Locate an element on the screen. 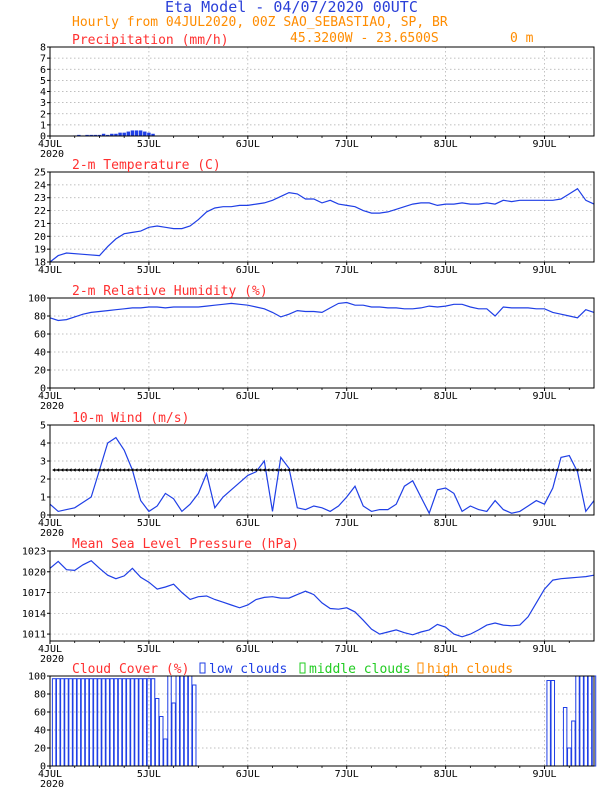 The width and height of the screenshot is (612, 792). y-tick-label: 23 is located at coordinates (40, 198).